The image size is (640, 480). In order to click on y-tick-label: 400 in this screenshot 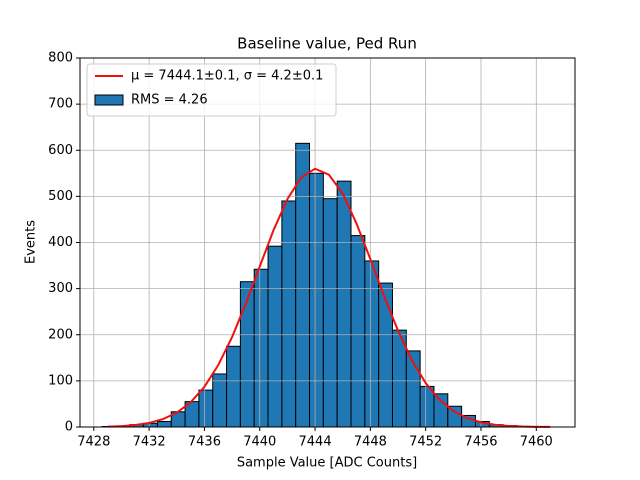, I will do `click(60, 242)`.